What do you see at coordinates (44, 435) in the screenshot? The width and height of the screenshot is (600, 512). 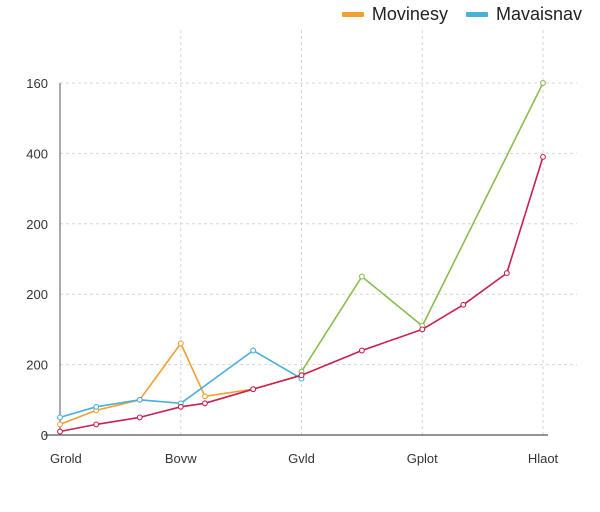 I see `y-tick-label: 0` at bounding box center [44, 435].